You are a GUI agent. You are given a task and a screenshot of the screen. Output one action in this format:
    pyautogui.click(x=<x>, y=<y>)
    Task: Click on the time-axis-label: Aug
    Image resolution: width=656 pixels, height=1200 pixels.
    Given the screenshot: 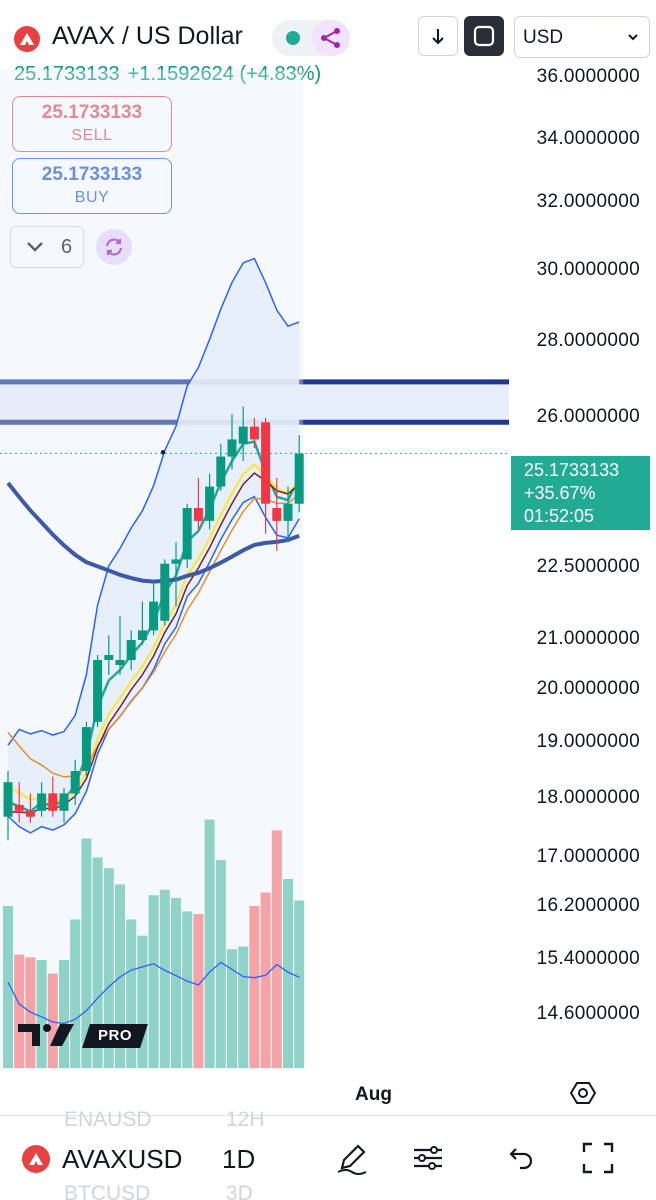 What is the action you would take?
    pyautogui.click(x=373, y=1094)
    